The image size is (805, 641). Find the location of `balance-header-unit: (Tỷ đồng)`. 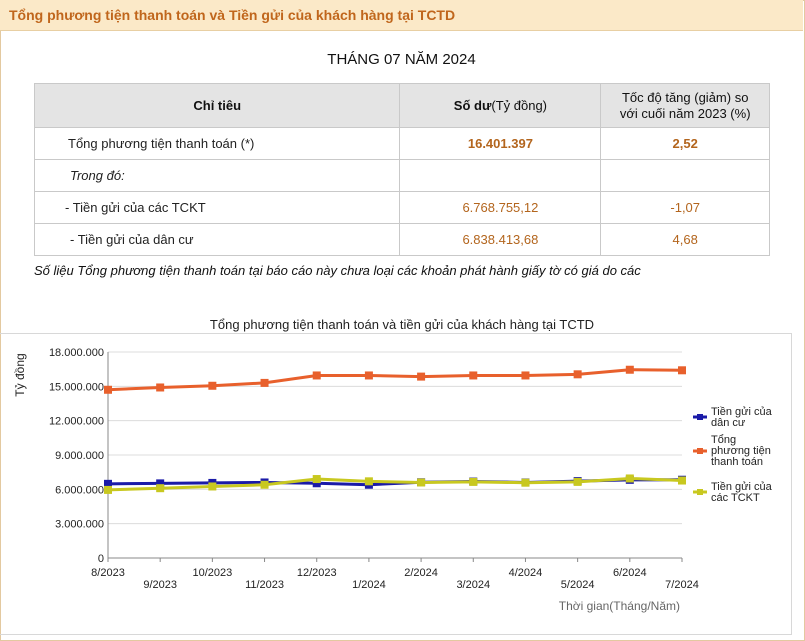

balance-header-unit: (Tỷ đồng) is located at coordinates (519, 105).